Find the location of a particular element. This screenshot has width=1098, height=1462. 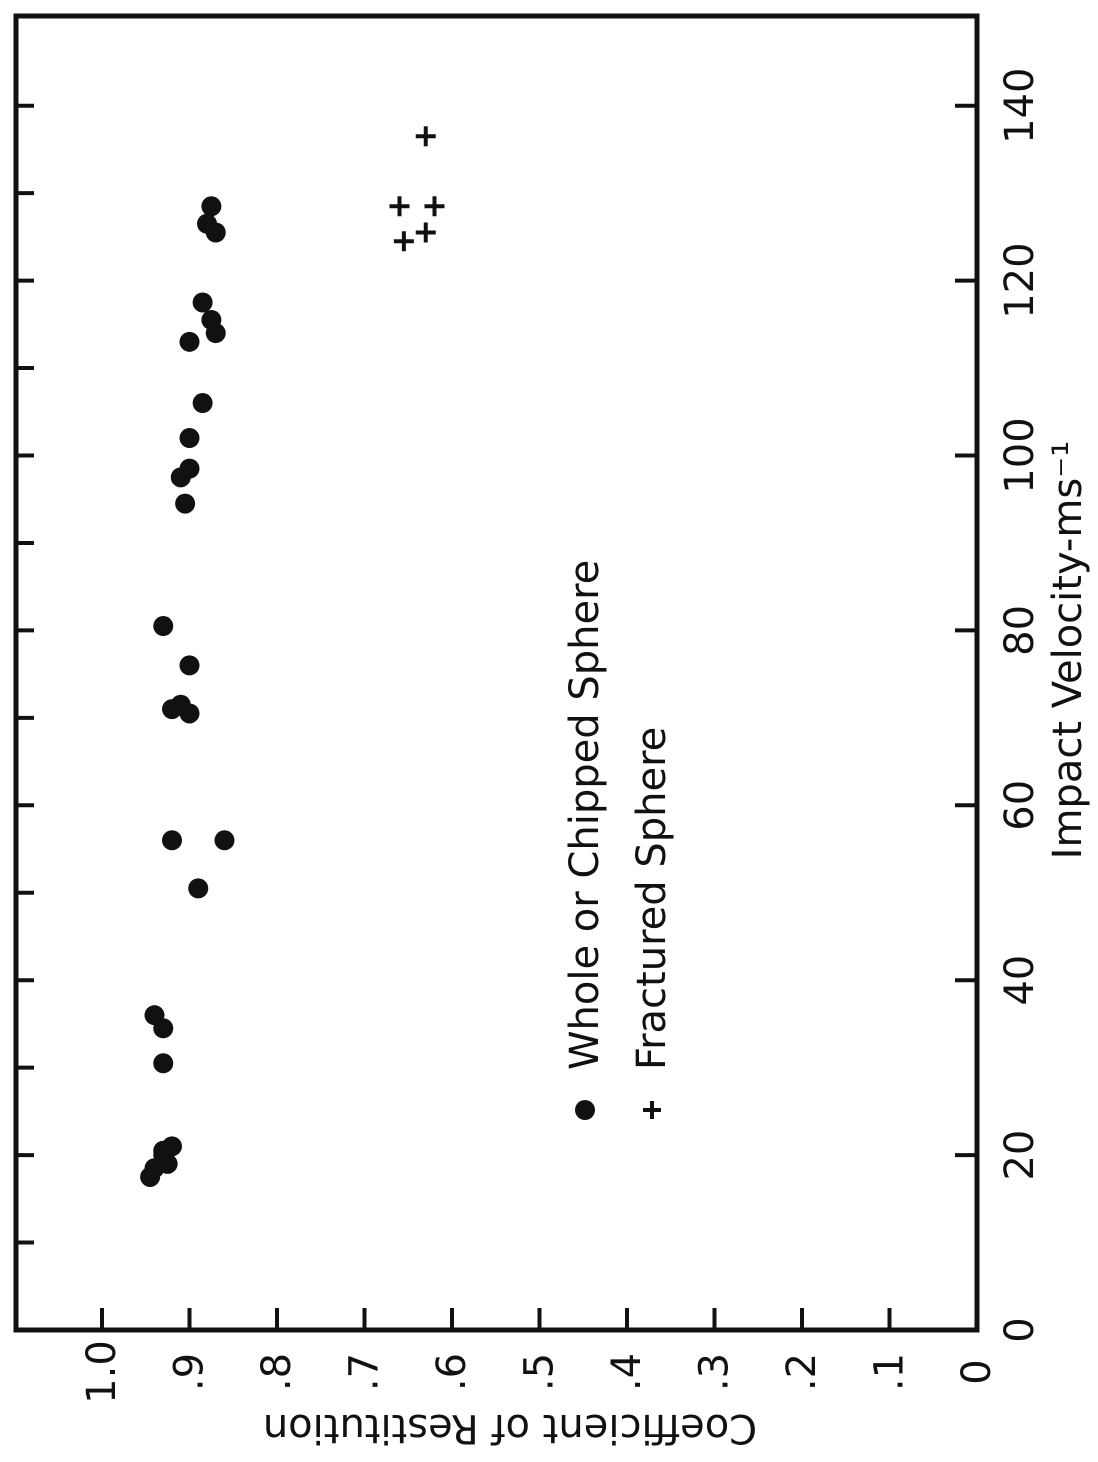

x-tick-label: 40 is located at coordinates (1020, 980).